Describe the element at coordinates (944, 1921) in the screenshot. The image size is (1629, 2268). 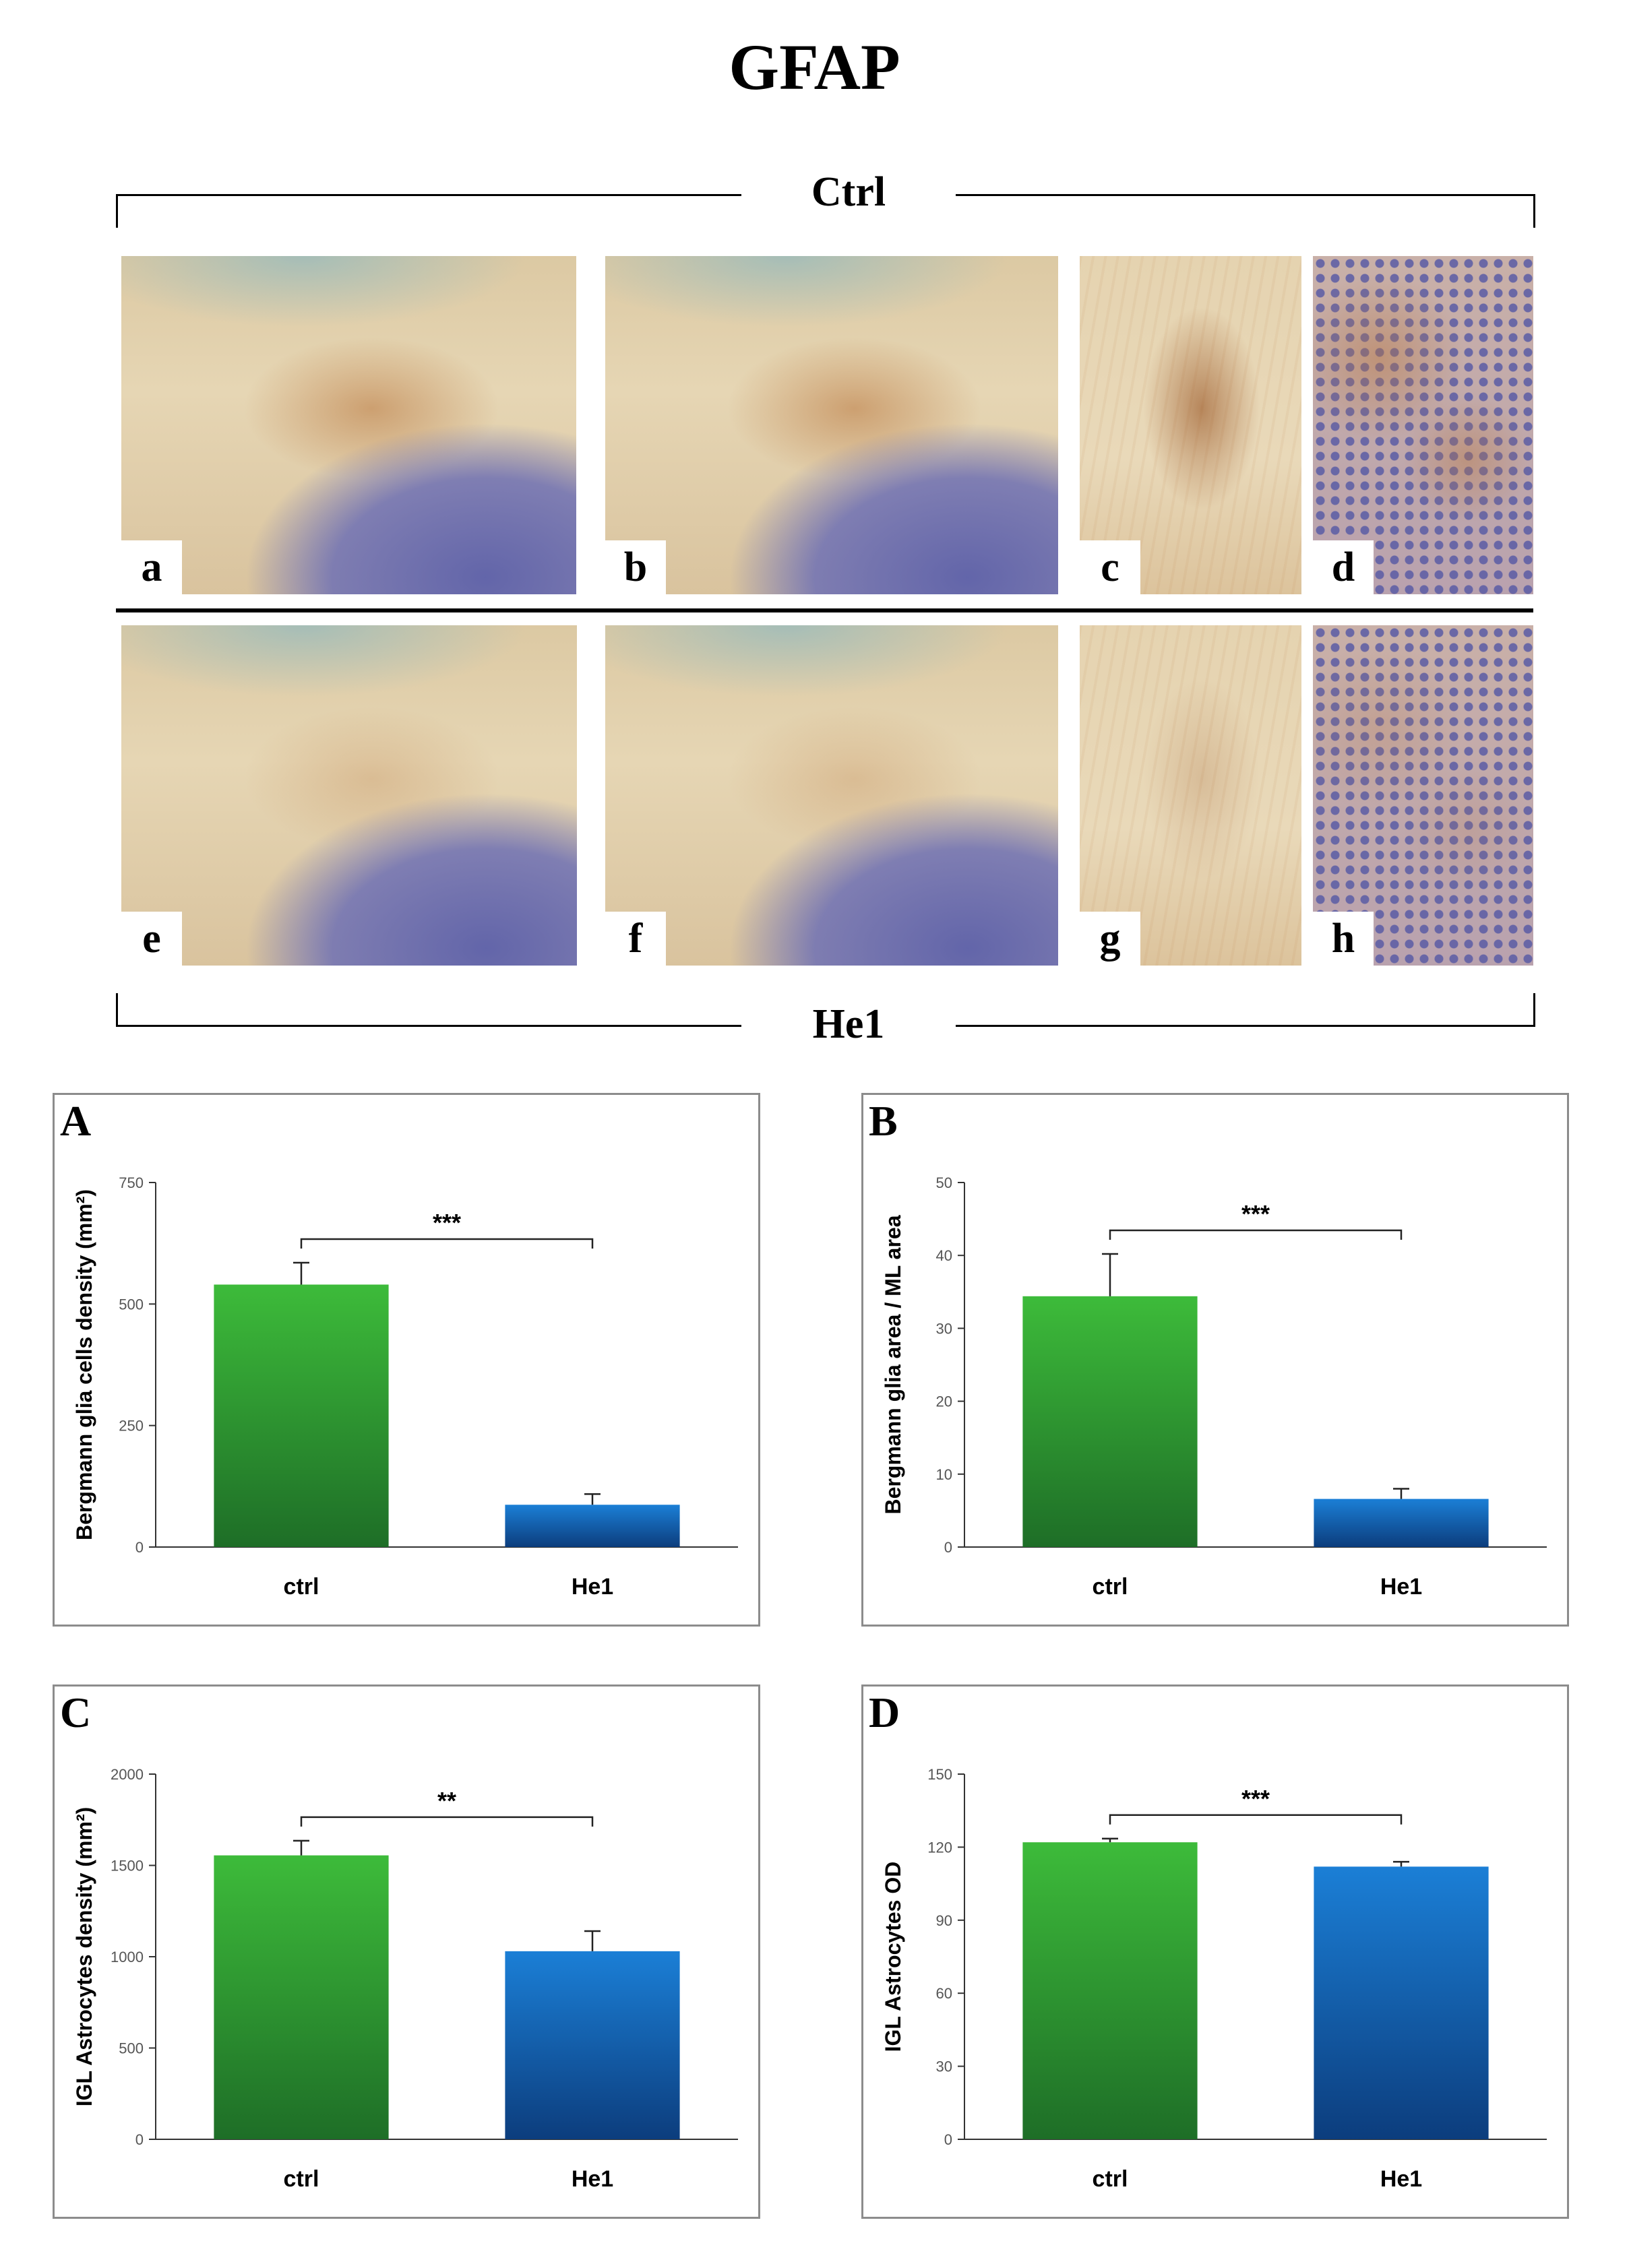
I see `y-tick-label: 90` at that location.